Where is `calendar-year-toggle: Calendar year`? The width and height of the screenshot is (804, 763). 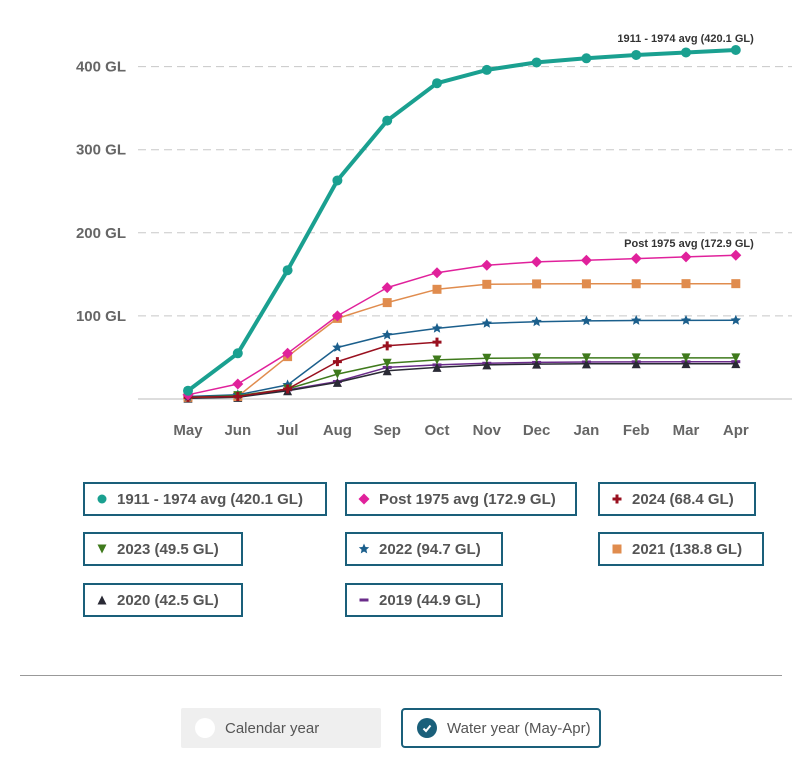 calendar-year-toggle: Calendar year is located at coordinates (281, 728).